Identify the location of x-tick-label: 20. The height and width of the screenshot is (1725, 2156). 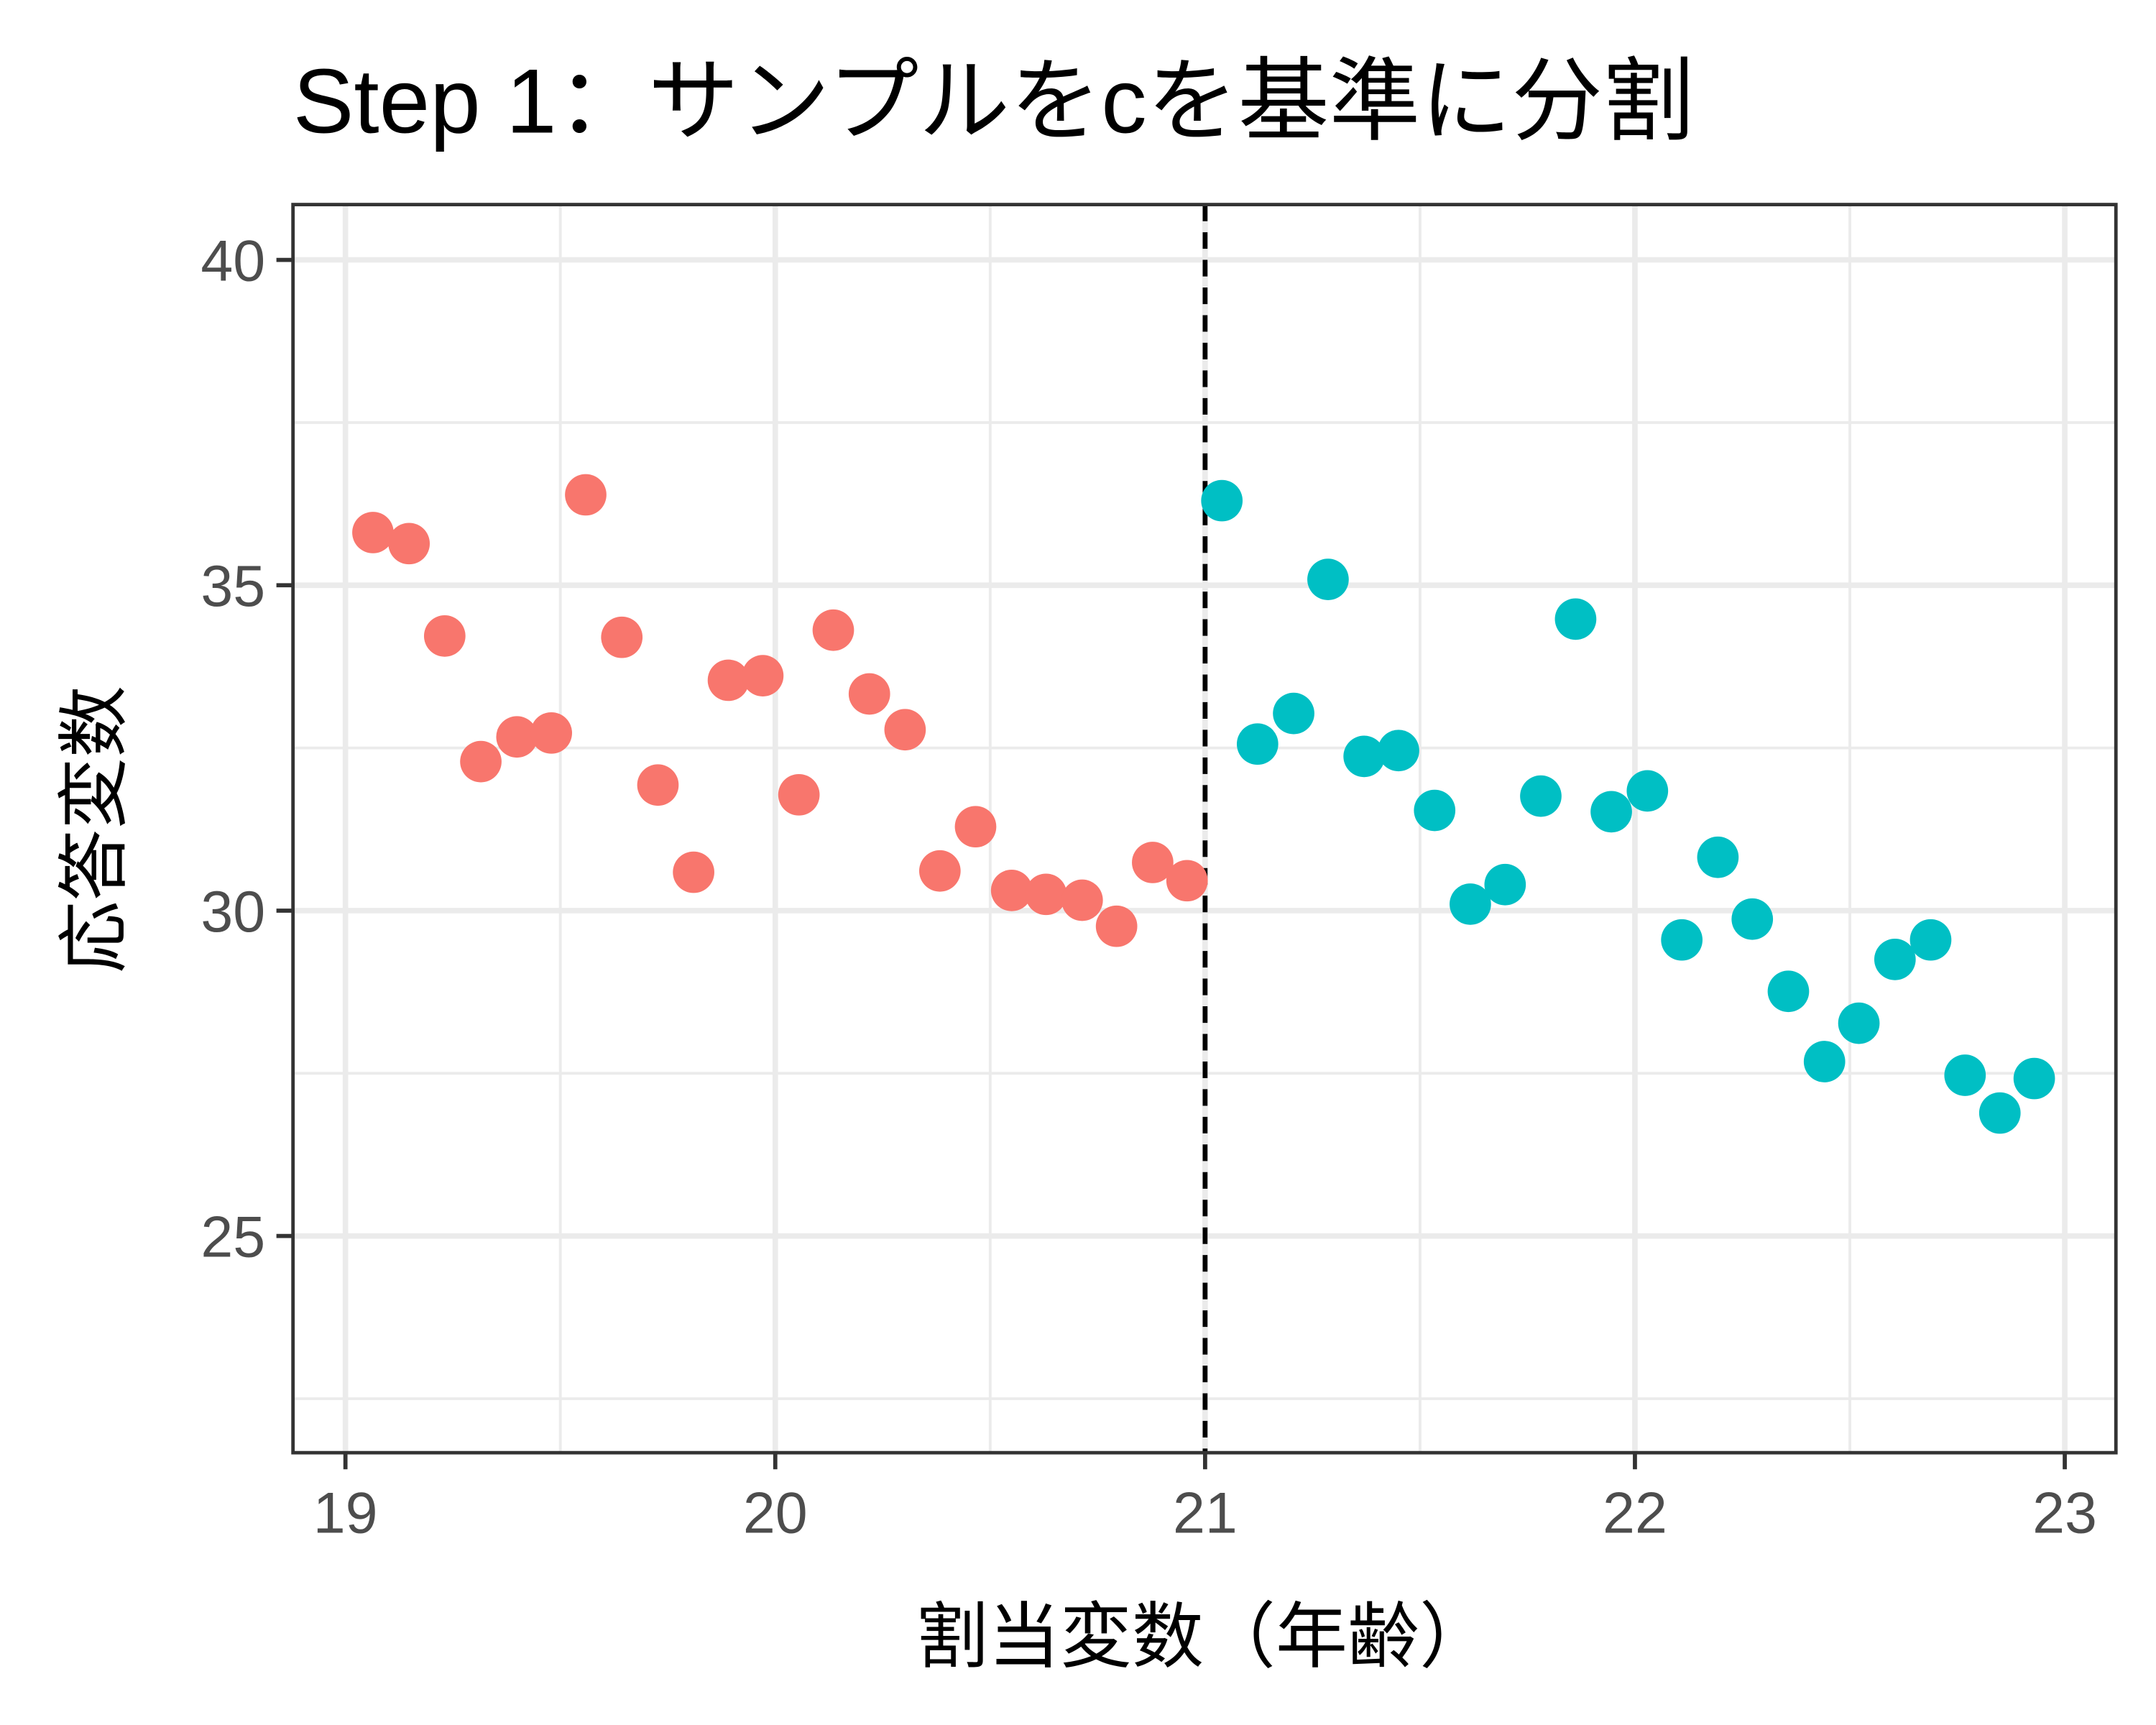
(775, 1513).